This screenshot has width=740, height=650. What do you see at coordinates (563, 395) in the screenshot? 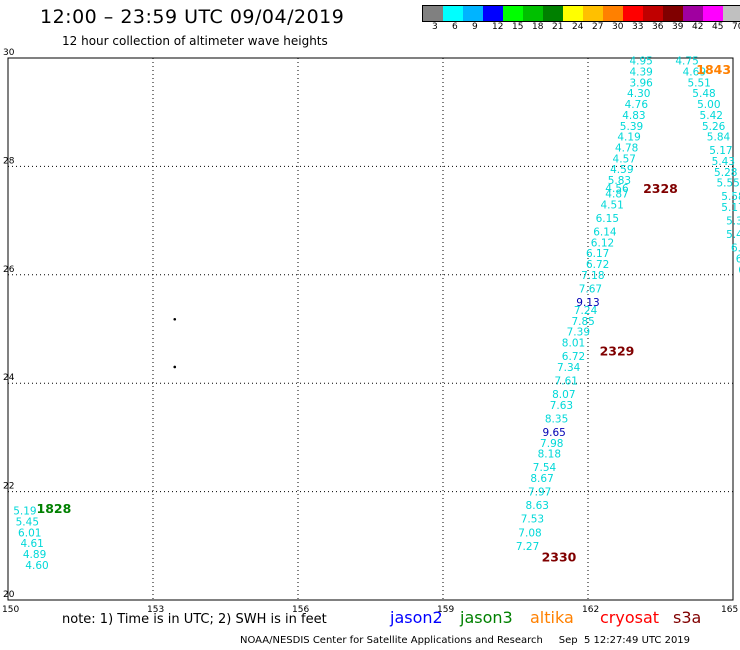
I see `data-point-label: 8.07` at bounding box center [563, 395].